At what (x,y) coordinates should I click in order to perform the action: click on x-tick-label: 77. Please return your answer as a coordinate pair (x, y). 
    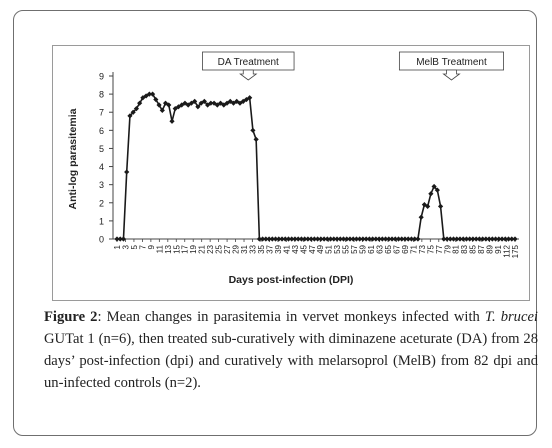
    Looking at the image, I should click on (439, 248).